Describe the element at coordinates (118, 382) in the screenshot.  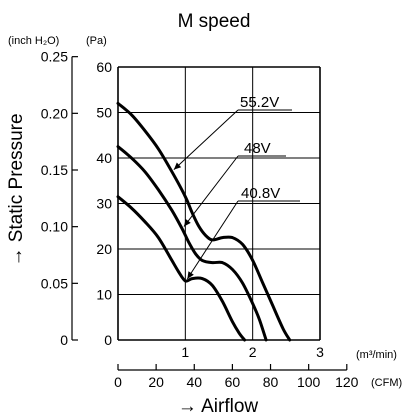
I see `x-tick-label-cfm: 0` at that location.